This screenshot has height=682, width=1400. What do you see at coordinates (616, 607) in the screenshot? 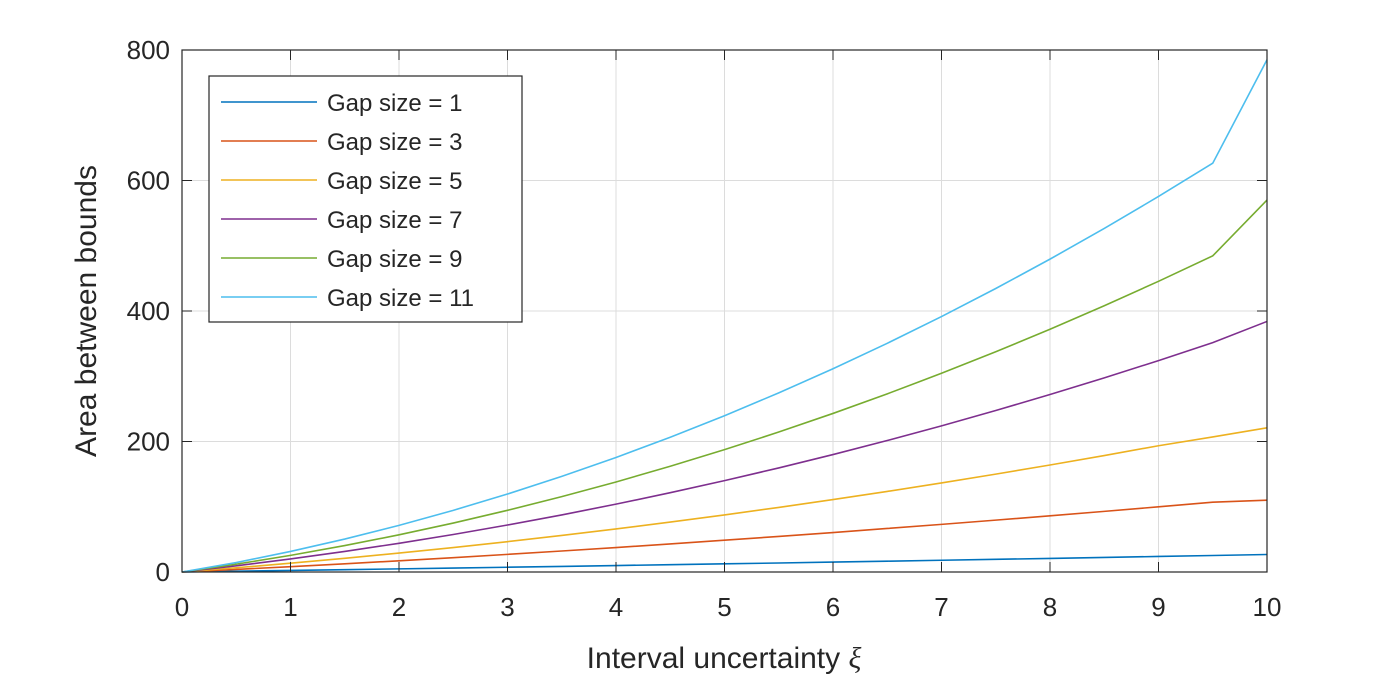
I see `x-tick-label: 4` at bounding box center [616, 607].